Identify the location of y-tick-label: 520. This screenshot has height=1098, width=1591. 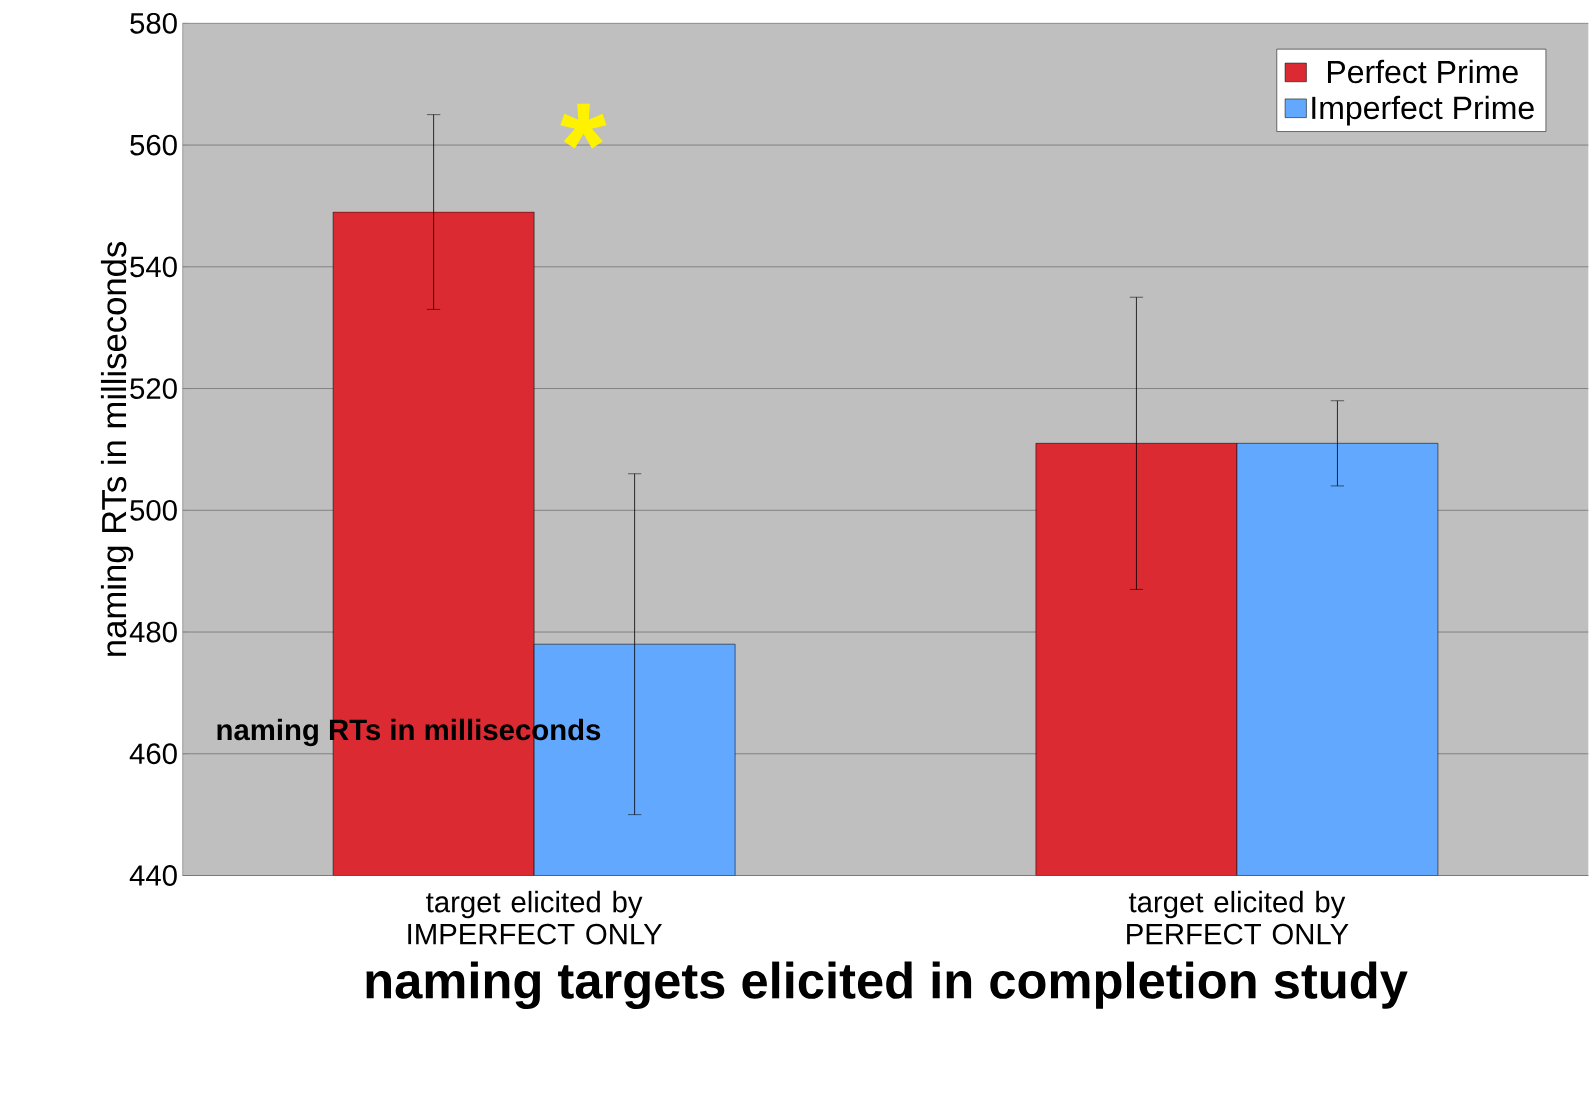
(153, 388).